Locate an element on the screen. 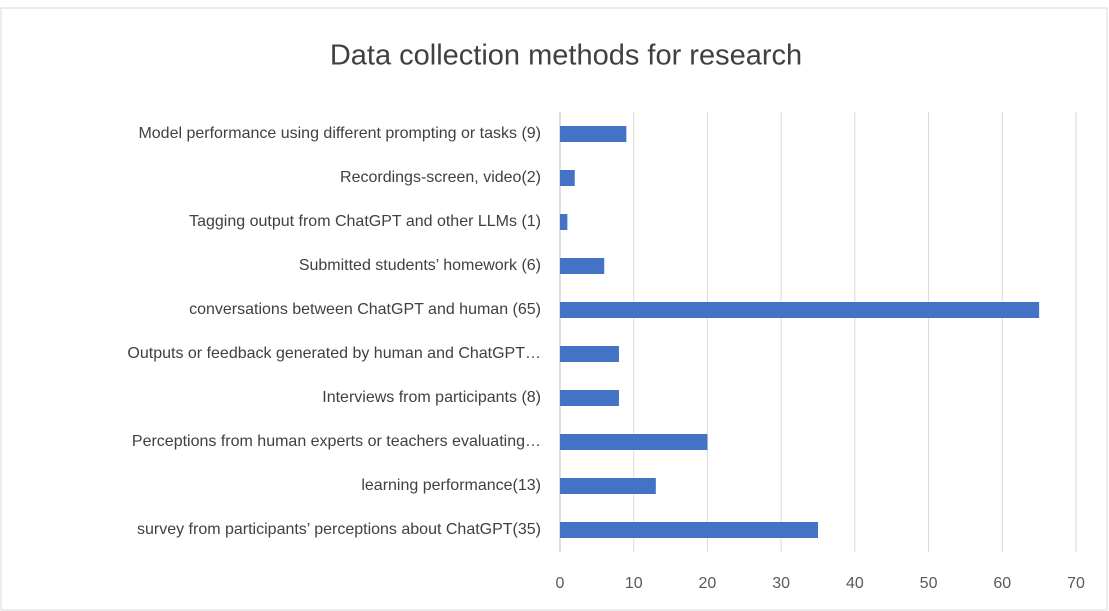 This screenshot has height=611, width=1109. x-tick-label: 70 is located at coordinates (1076, 583).